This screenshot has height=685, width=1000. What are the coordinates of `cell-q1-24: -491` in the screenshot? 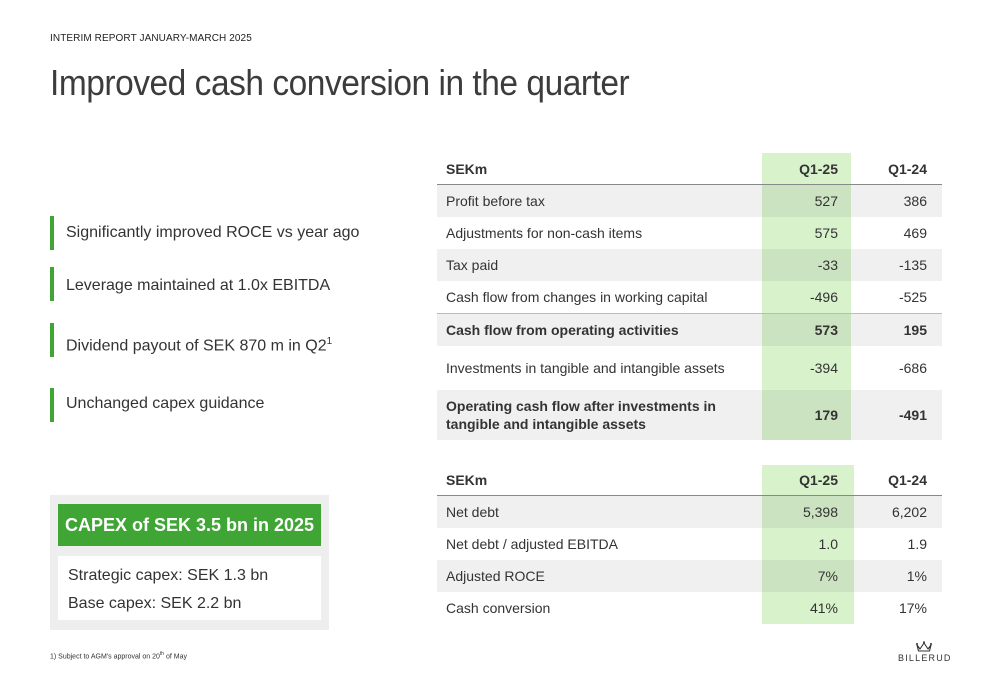 It's located at (912, 415).